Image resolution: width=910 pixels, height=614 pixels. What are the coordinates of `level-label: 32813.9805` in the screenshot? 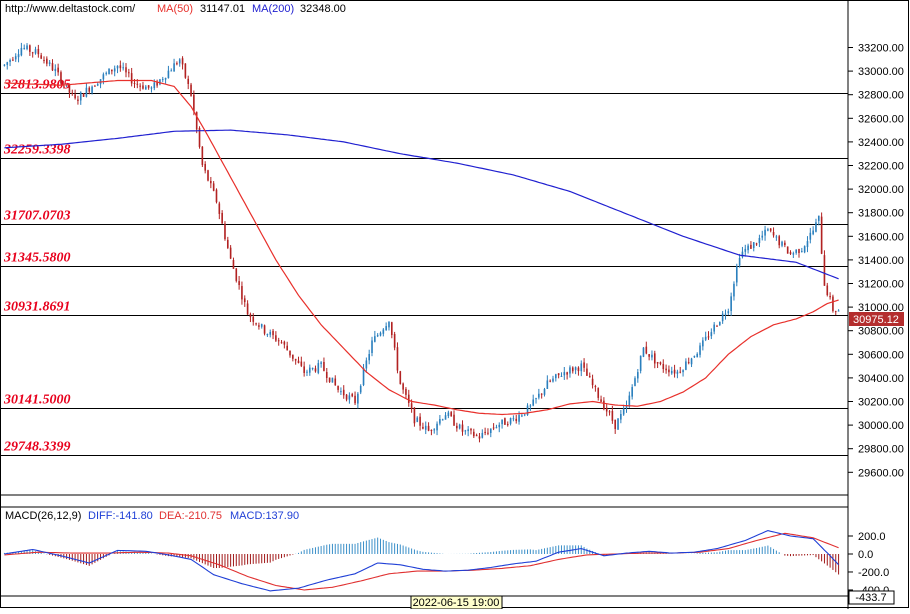 It's located at (37, 85).